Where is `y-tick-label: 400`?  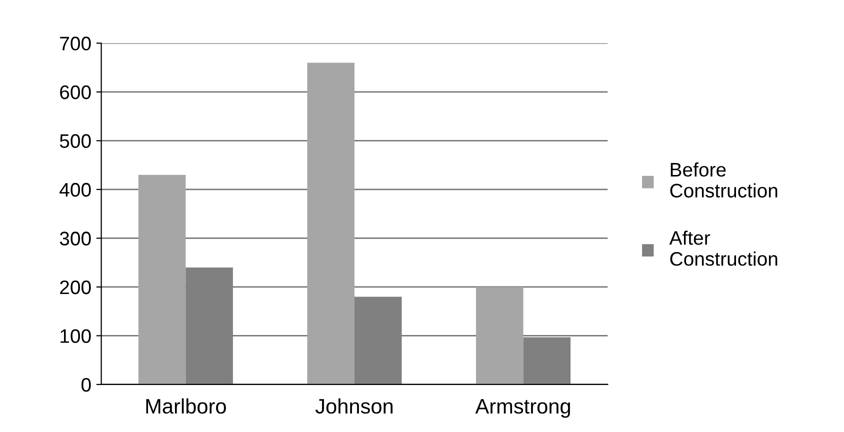
y-tick-label: 400 is located at coordinates (75, 189).